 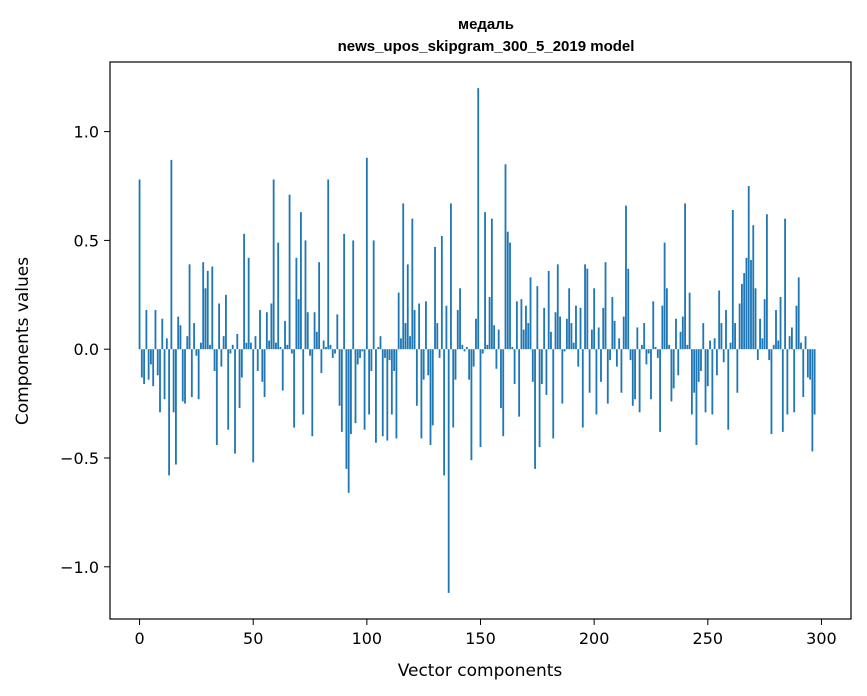 What do you see at coordinates (367, 638) in the screenshot?
I see `x-tick-label: 100` at bounding box center [367, 638].